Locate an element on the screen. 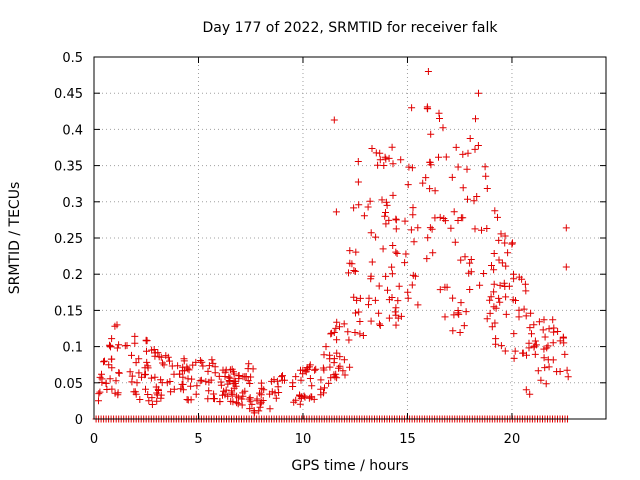  x-tick-label: 20 is located at coordinates (512, 439).